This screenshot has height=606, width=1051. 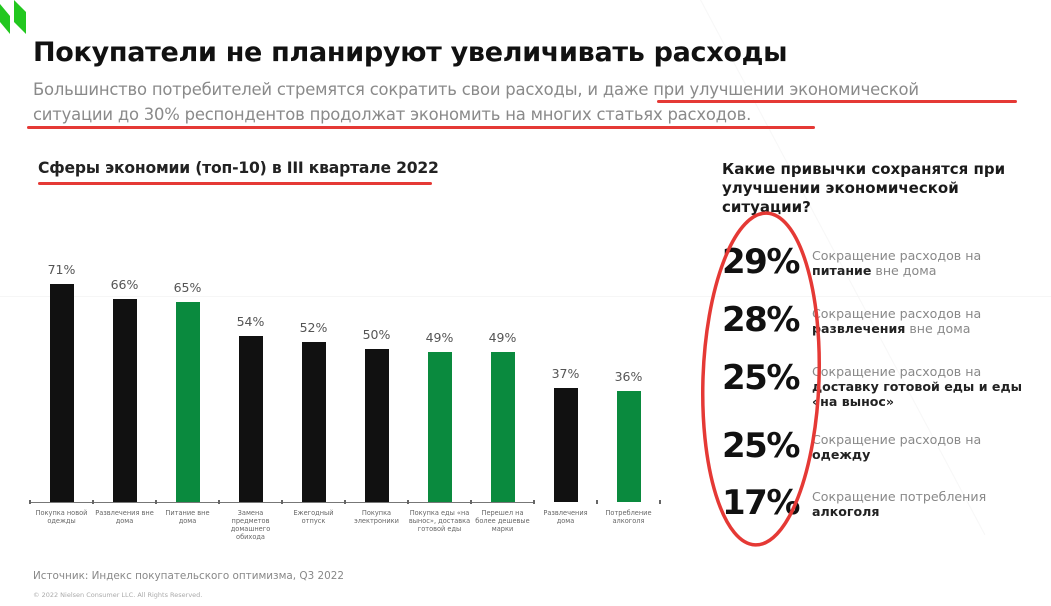 What do you see at coordinates (313, 328) in the screenshot?
I see `bar-value-label: 52%` at bounding box center [313, 328].